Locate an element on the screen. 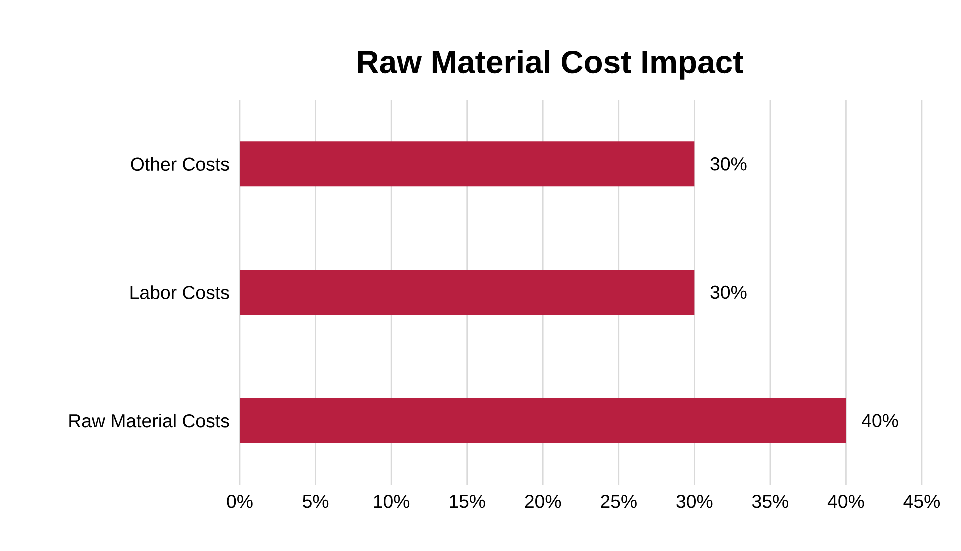 The image size is (961, 551). x-tick-label: 15% is located at coordinates (468, 501).